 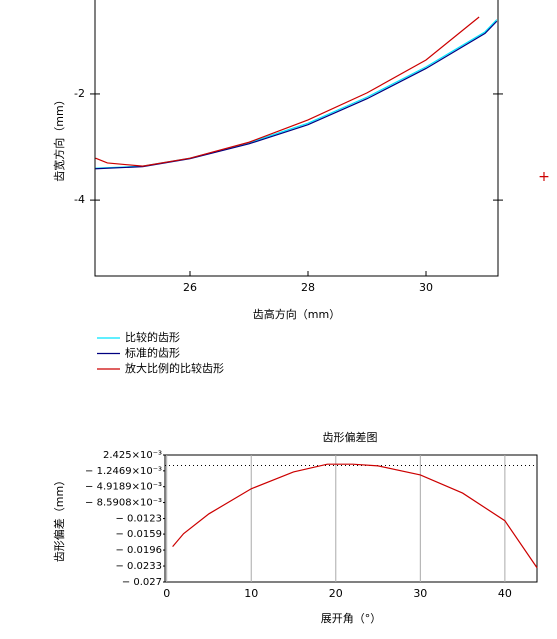 What do you see at coordinates (355, 516) in the screenshot?
I see `series-line` at bounding box center [355, 516].